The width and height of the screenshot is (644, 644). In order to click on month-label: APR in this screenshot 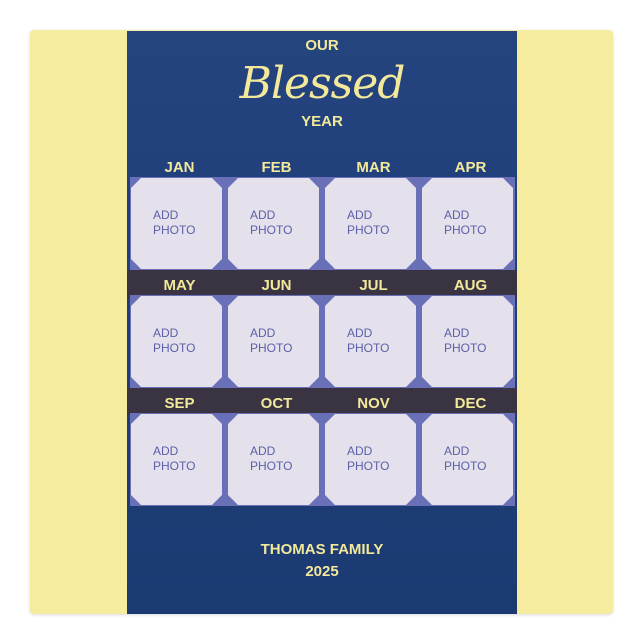, I will do `click(470, 167)`.